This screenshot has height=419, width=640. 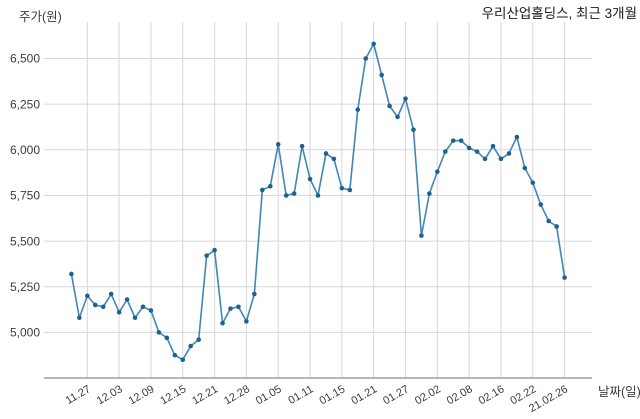 I want to click on svg-text: 12.03, so click(x=110, y=395).